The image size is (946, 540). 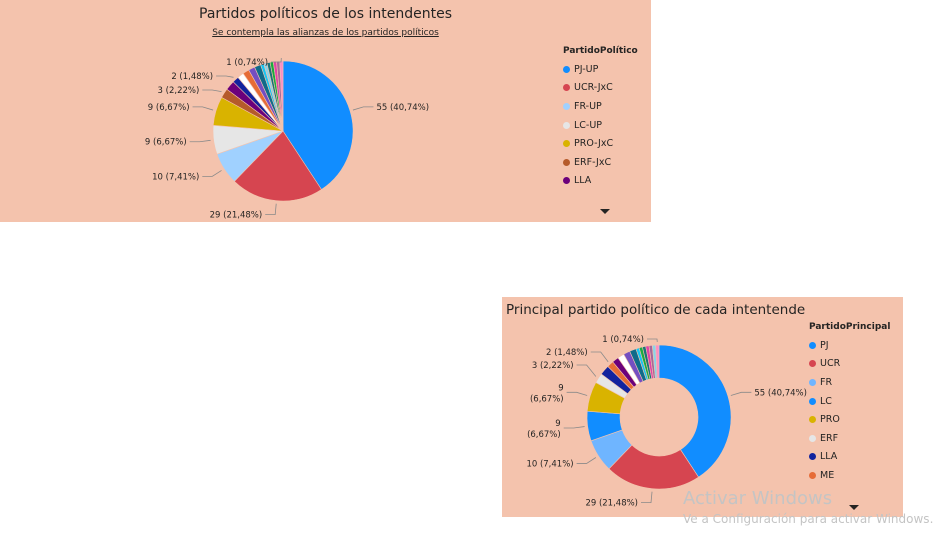 I want to click on legend: PartidoPrincipal PJ UCR FR LC PRO ERF LLA ME, so click(x=849, y=403).